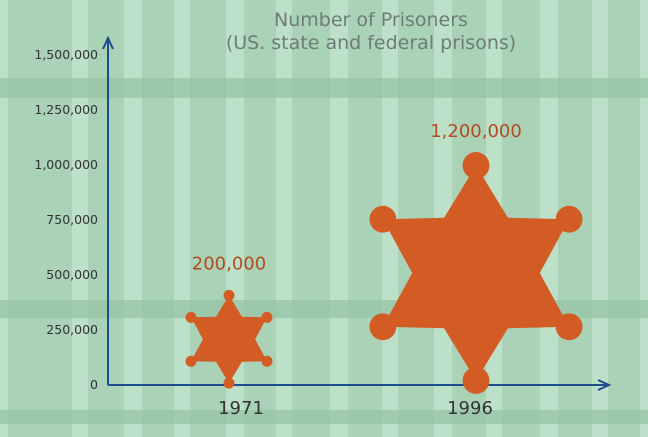 The width and height of the screenshot is (648, 437). What do you see at coordinates (94, 384) in the screenshot?
I see `y-tick-label: 0` at bounding box center [94, 384].